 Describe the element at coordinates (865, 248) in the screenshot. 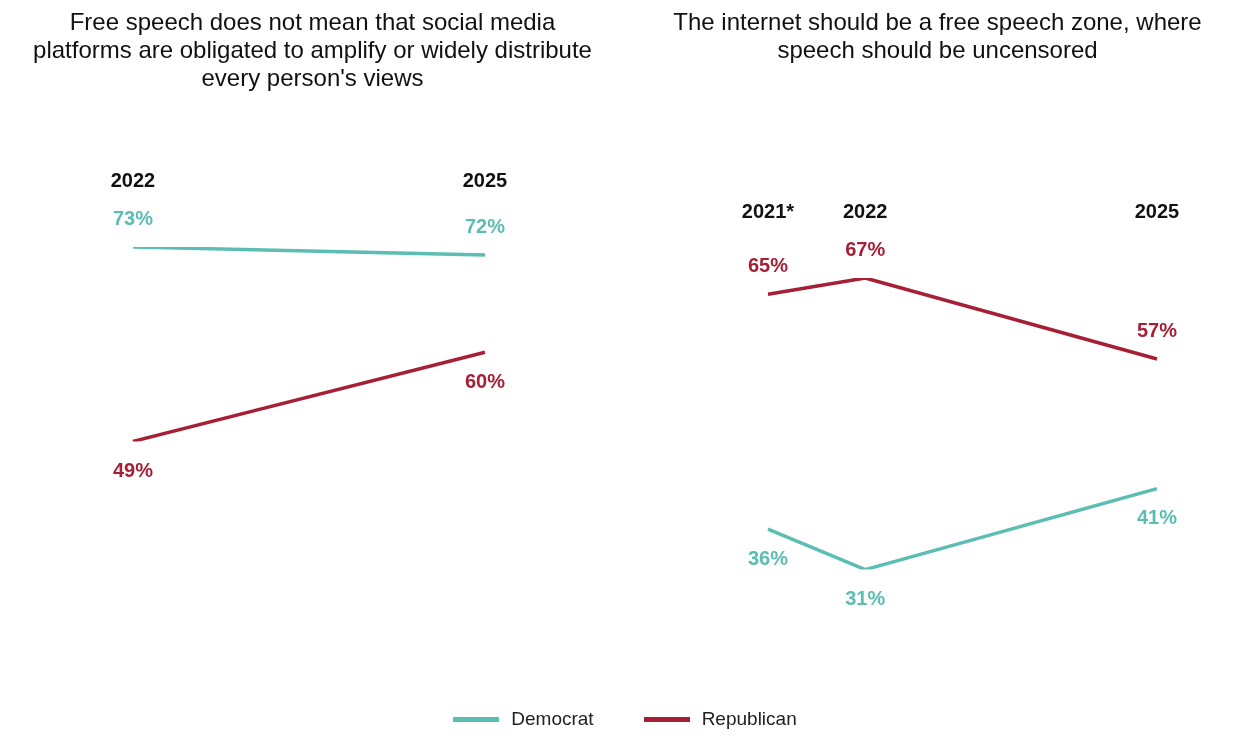

I see `data-label: 67%` at that location.